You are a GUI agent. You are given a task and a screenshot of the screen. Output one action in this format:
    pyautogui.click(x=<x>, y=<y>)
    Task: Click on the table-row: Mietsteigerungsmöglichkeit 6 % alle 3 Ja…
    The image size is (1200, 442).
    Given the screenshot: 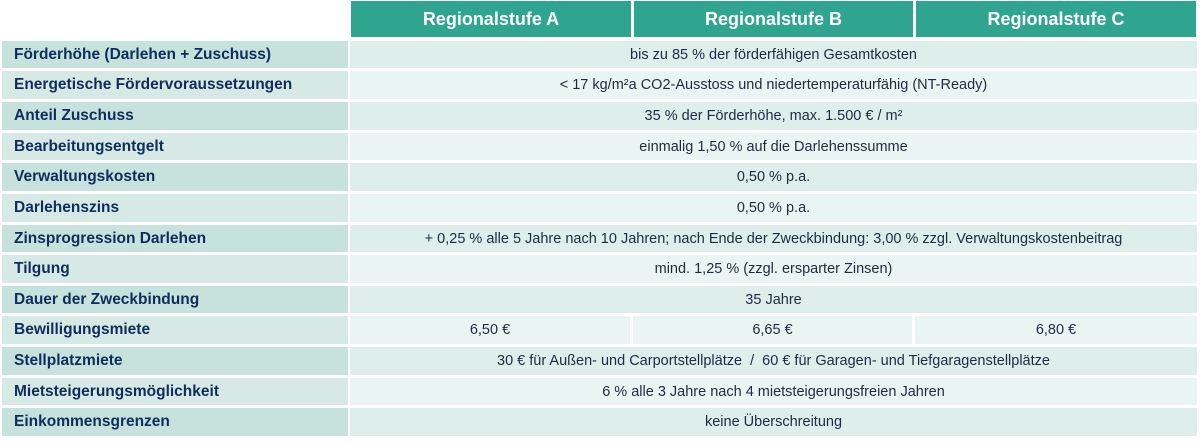 What is the action you would take?
    pyautogui.click(x=600, y=391)
    